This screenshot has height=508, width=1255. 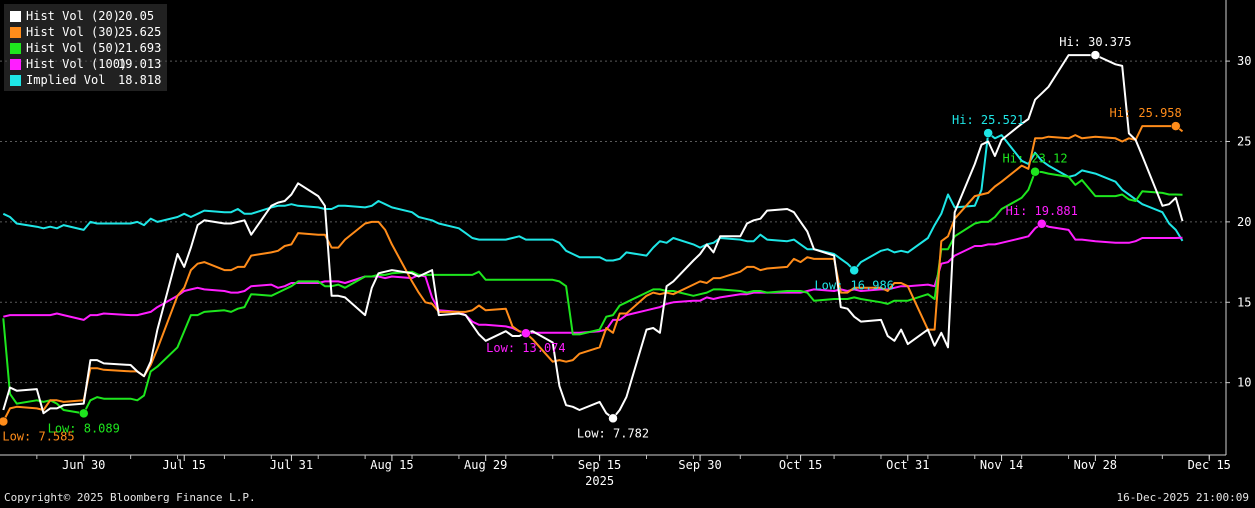 I want to click on annotation-label: Low: 8.089, so click(x=84, y=428).